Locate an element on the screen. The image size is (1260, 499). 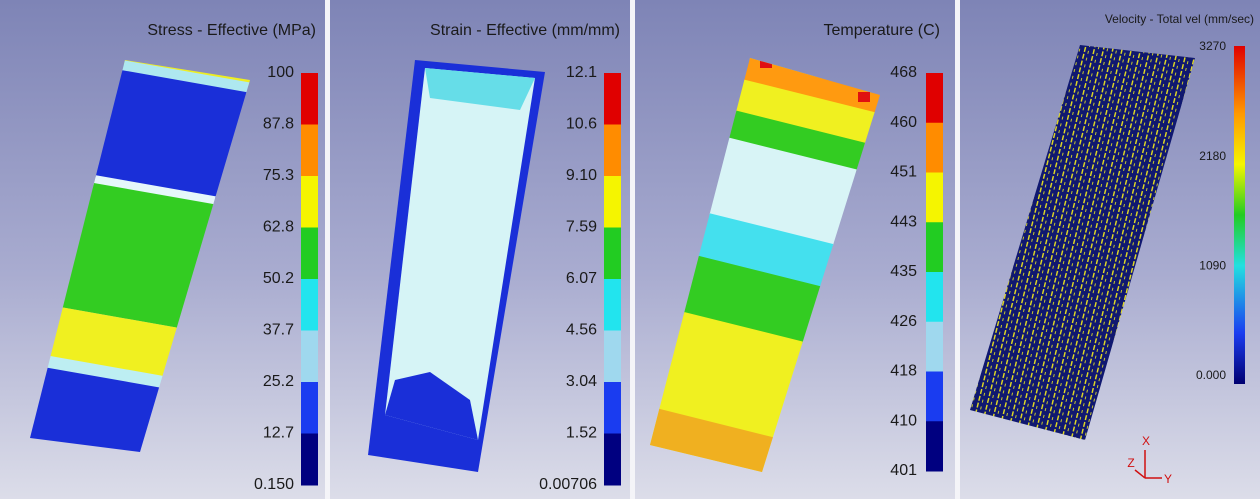
legend-gradient is located at coordinates (1239, 215).